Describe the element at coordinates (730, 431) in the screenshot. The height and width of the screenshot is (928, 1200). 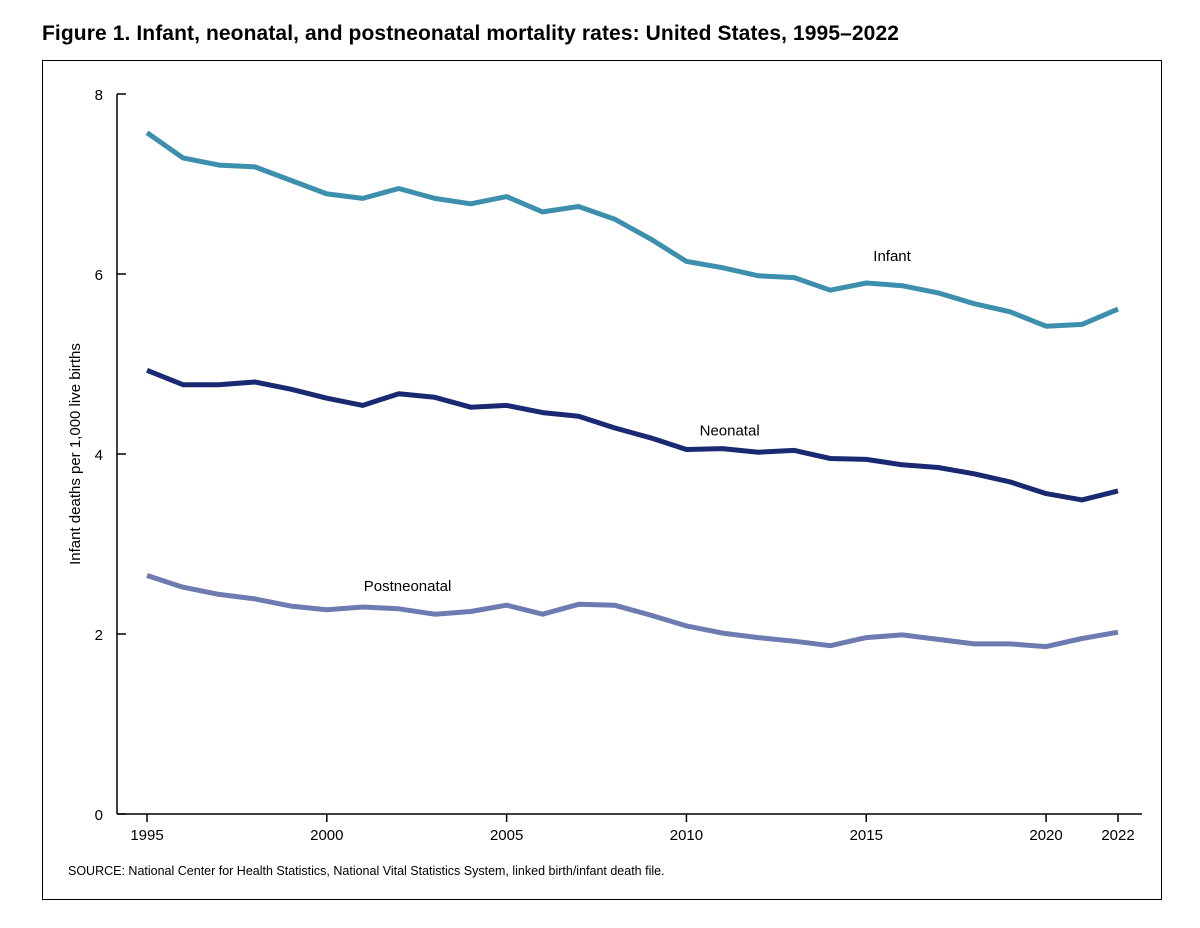
I see `series-label-neonatal: Neonatal` at that location.